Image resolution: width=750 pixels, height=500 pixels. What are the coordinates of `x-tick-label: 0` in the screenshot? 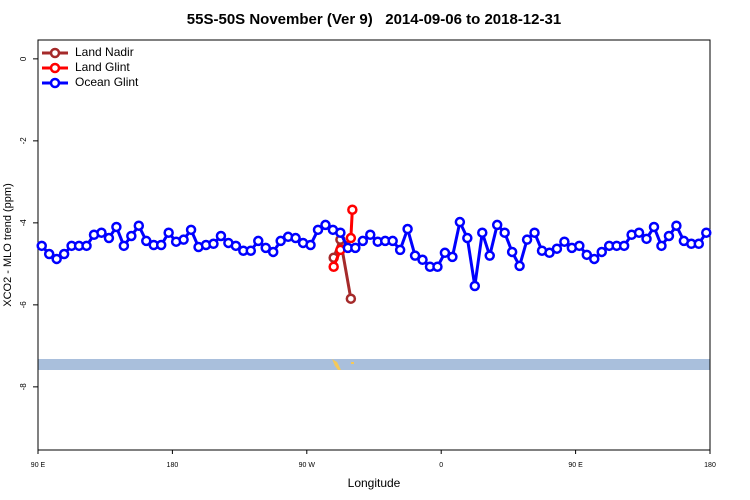 It's located at (441, 465).